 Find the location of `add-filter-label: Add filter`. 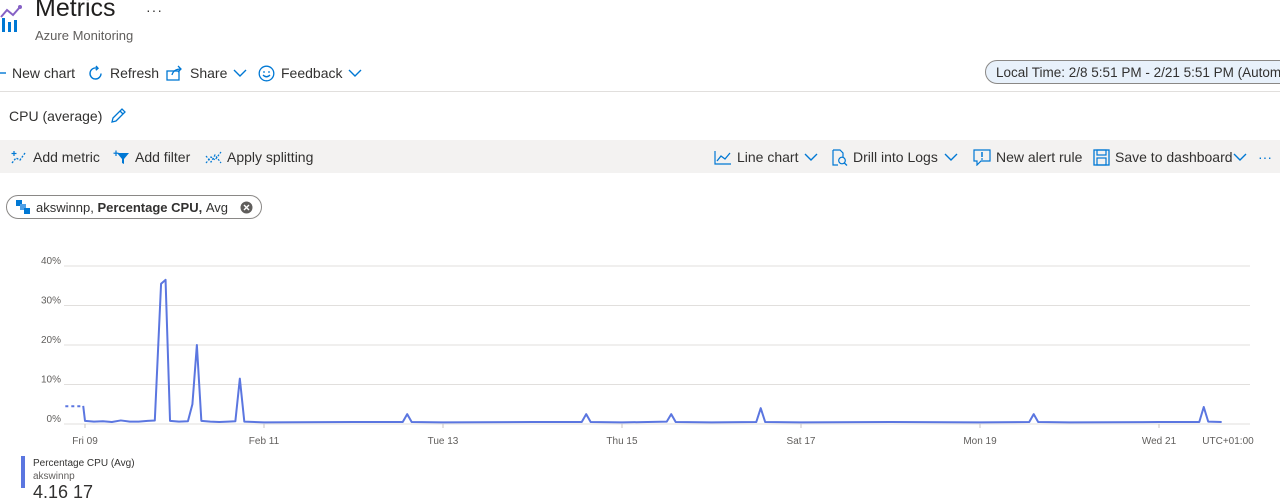

add-filter-label: Add filter is located at coordinates (163, 157).